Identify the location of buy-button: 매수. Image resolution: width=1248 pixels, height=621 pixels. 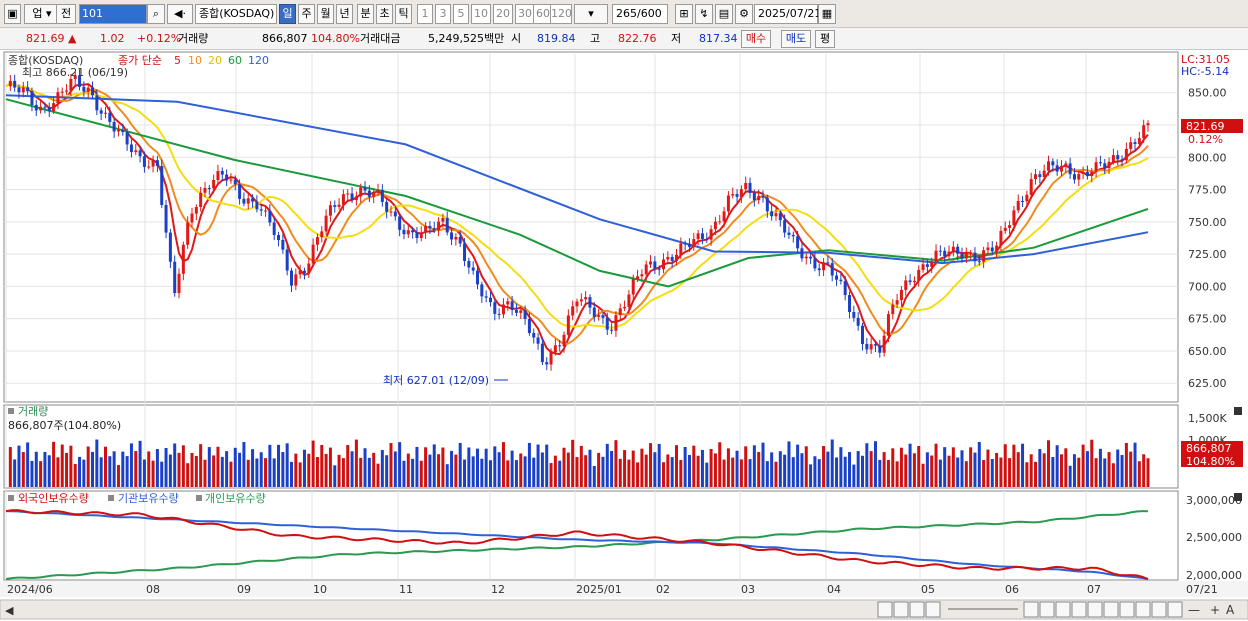
(756, 39).